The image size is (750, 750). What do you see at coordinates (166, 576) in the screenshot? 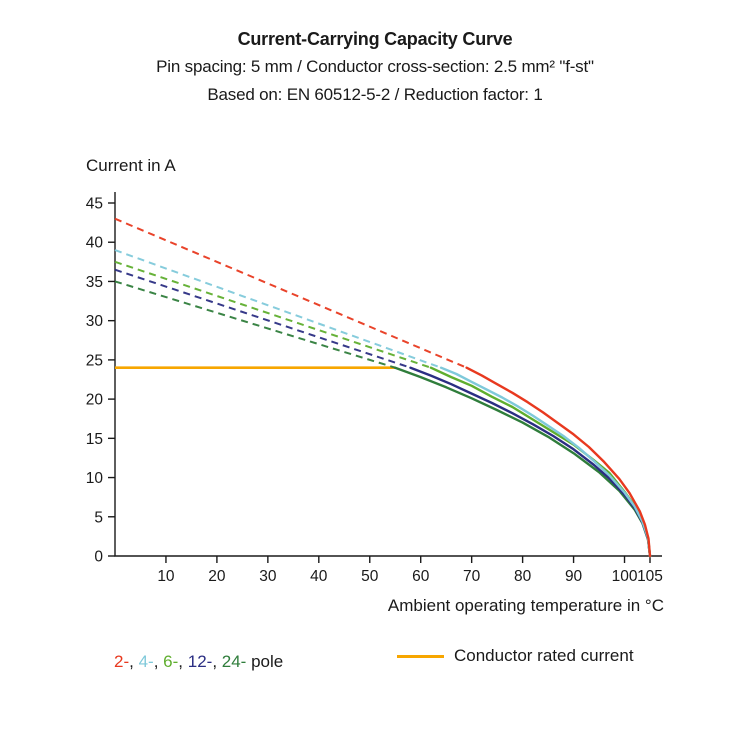
I see `x-tick-label: 10` at bounding box center [166, 576].